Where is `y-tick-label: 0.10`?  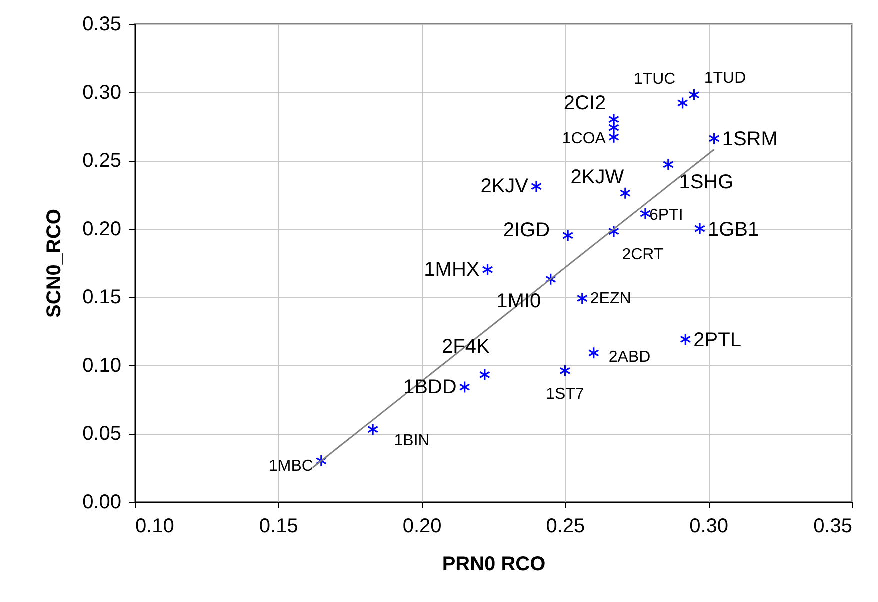 y-tick-label: 0.10 is located at coordinates (102, 365).